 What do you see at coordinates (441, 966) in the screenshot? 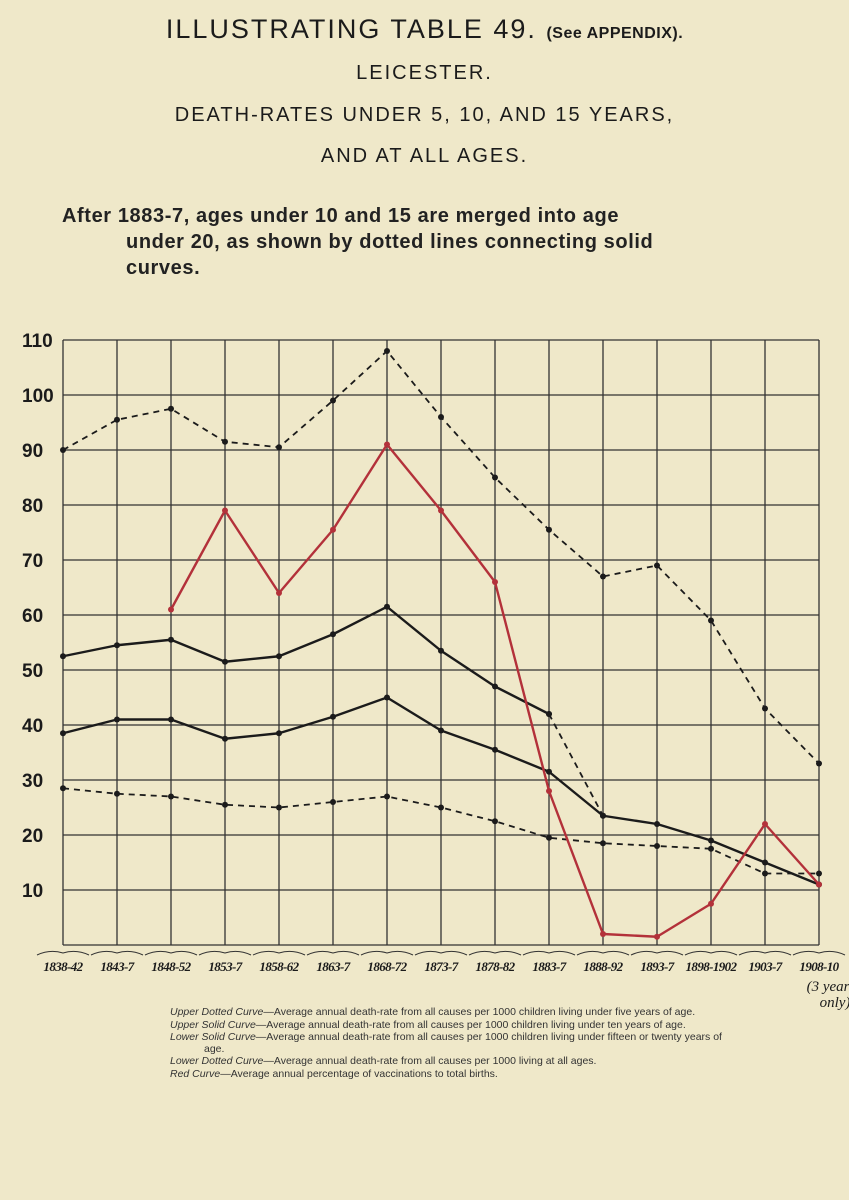
I see `x-tick-label: 1873-7` at bounding box center [441, 966].